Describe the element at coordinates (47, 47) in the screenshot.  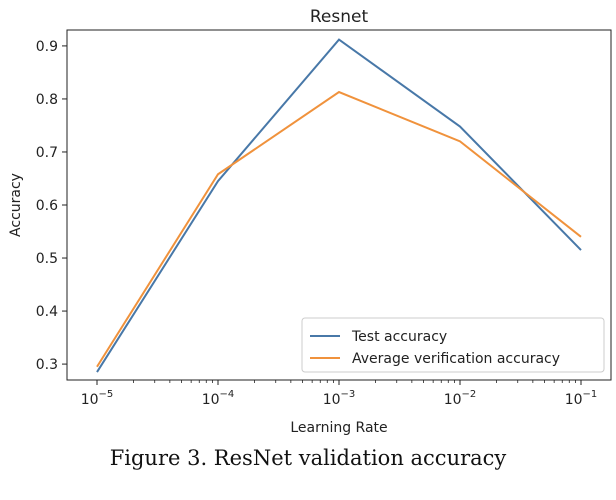
I see `y-tick-label: 0.9` at that location.